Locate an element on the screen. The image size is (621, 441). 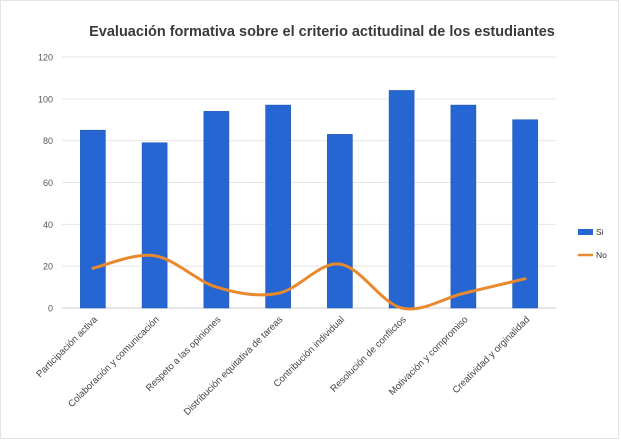
y-axis: 0 20 40 60 80 100 120 is located at coordinates (45, 183).